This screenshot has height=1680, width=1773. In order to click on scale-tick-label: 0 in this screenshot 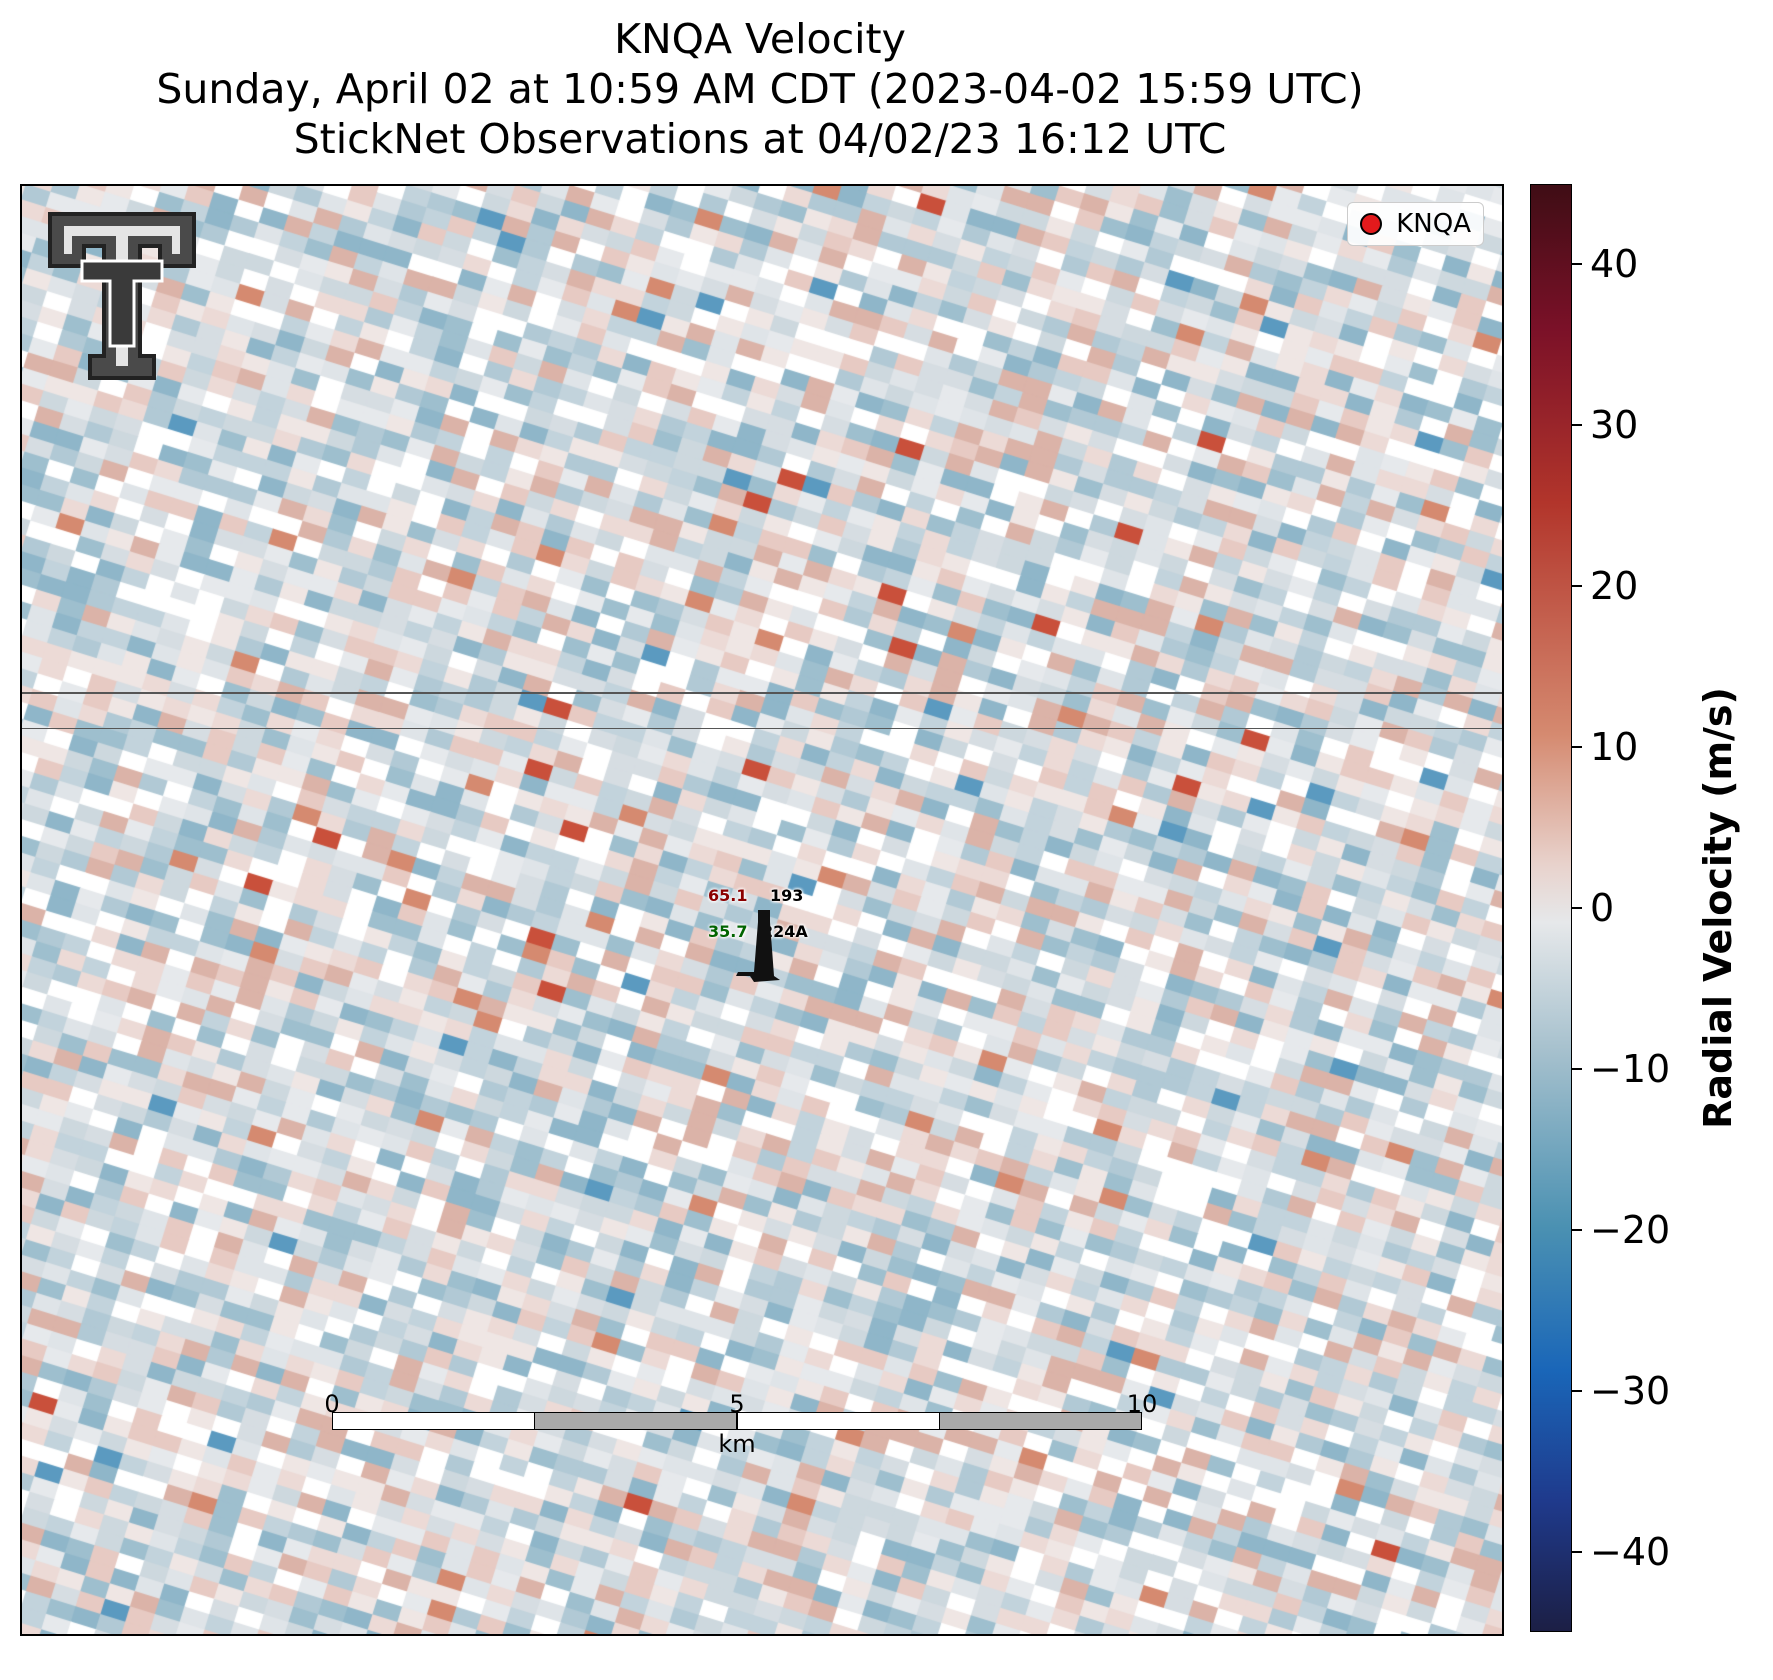, I will do `click(332, 1404)`.